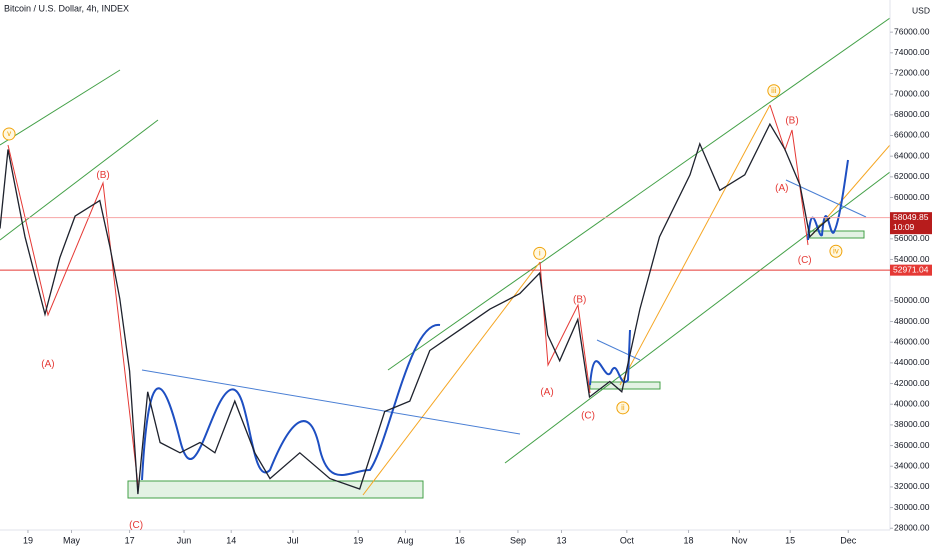 The height and width of the screenshot is (550, 932). I want to click on y-tick-label: 60000.00, so click(912, 197).